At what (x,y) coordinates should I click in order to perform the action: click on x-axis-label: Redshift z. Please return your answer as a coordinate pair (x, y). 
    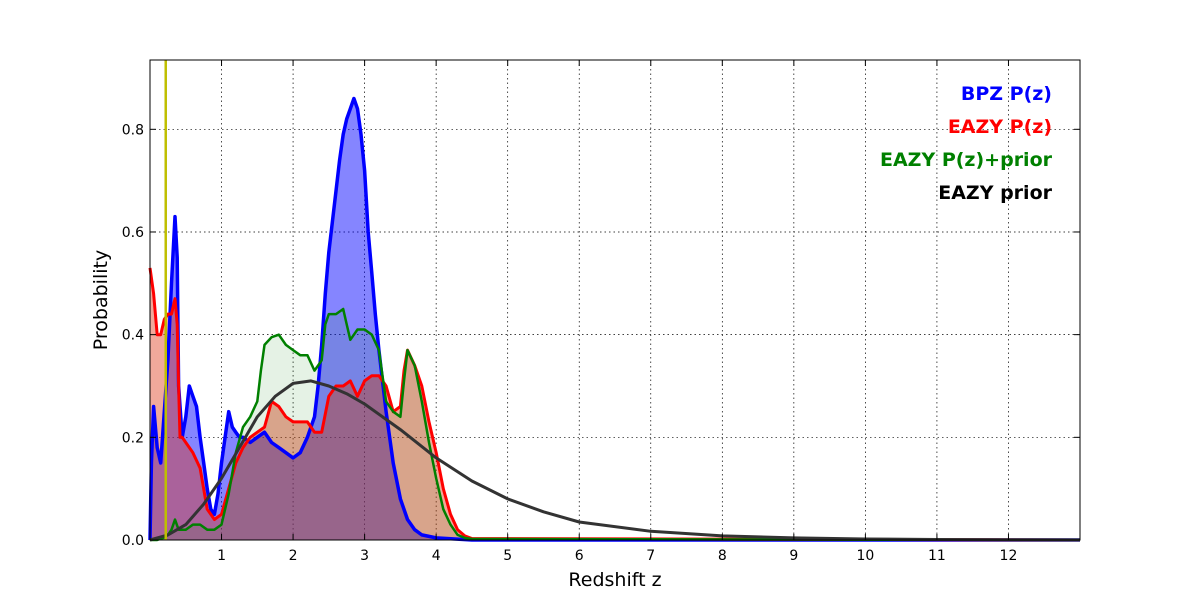
    Looking at the image, I should click on (614, 580).